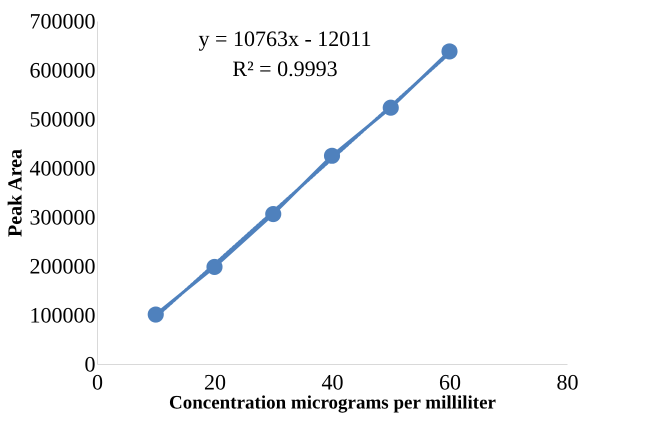  Describe the element at coordinates (63, 217) in the screenshot. I see `y-tick-label: 300000` at that location.